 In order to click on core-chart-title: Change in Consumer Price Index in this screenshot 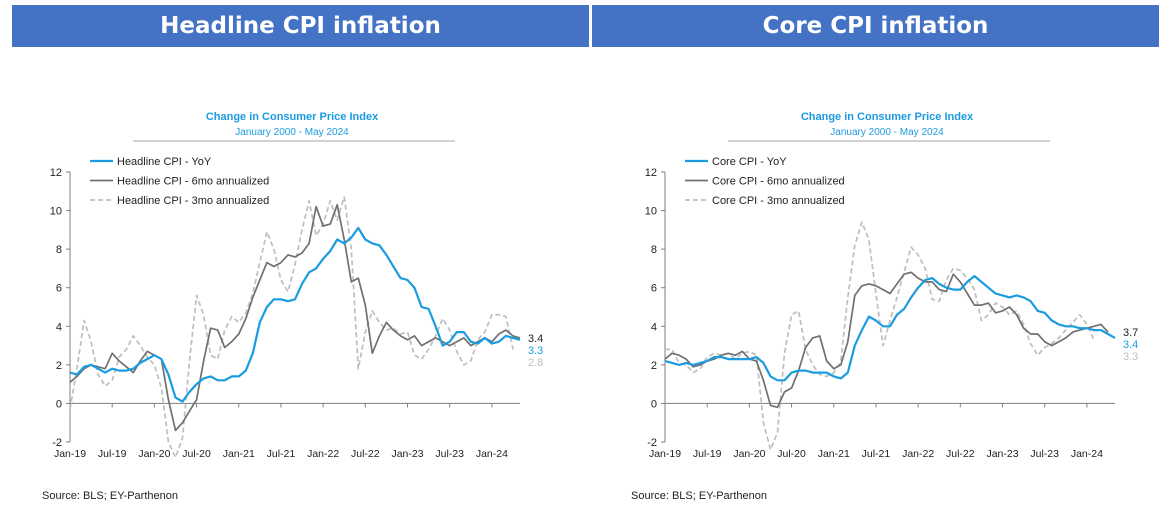, I will do `click(887, 117)`.